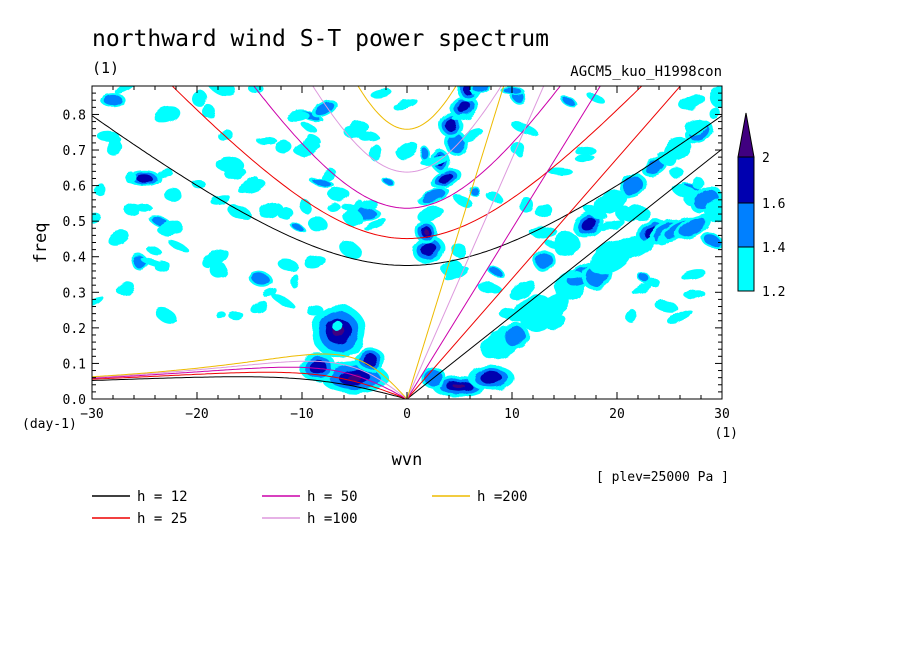 This screenshot has width=904, height=654. I want to click on y-tick-label: 0.7, so click(74, 151).